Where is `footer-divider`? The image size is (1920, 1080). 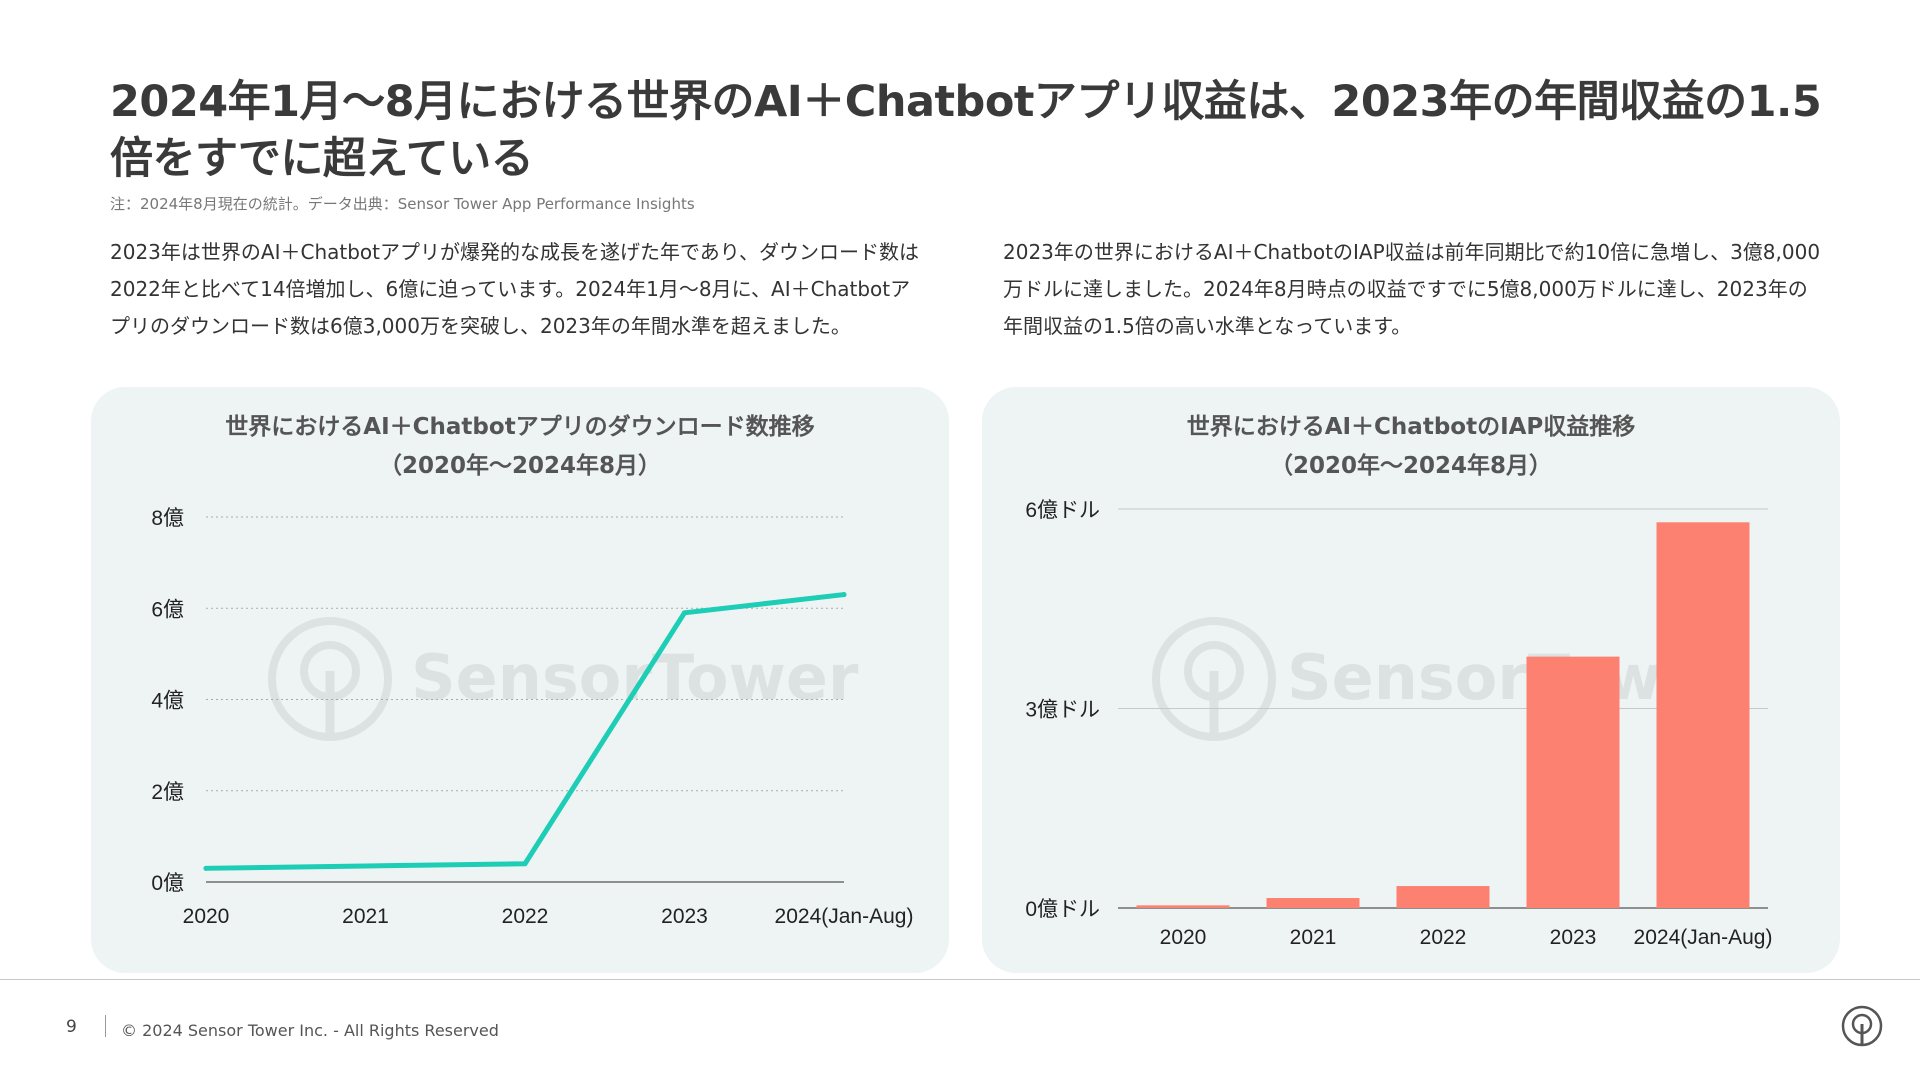
footer-divider is located at coordinates (960, 979).